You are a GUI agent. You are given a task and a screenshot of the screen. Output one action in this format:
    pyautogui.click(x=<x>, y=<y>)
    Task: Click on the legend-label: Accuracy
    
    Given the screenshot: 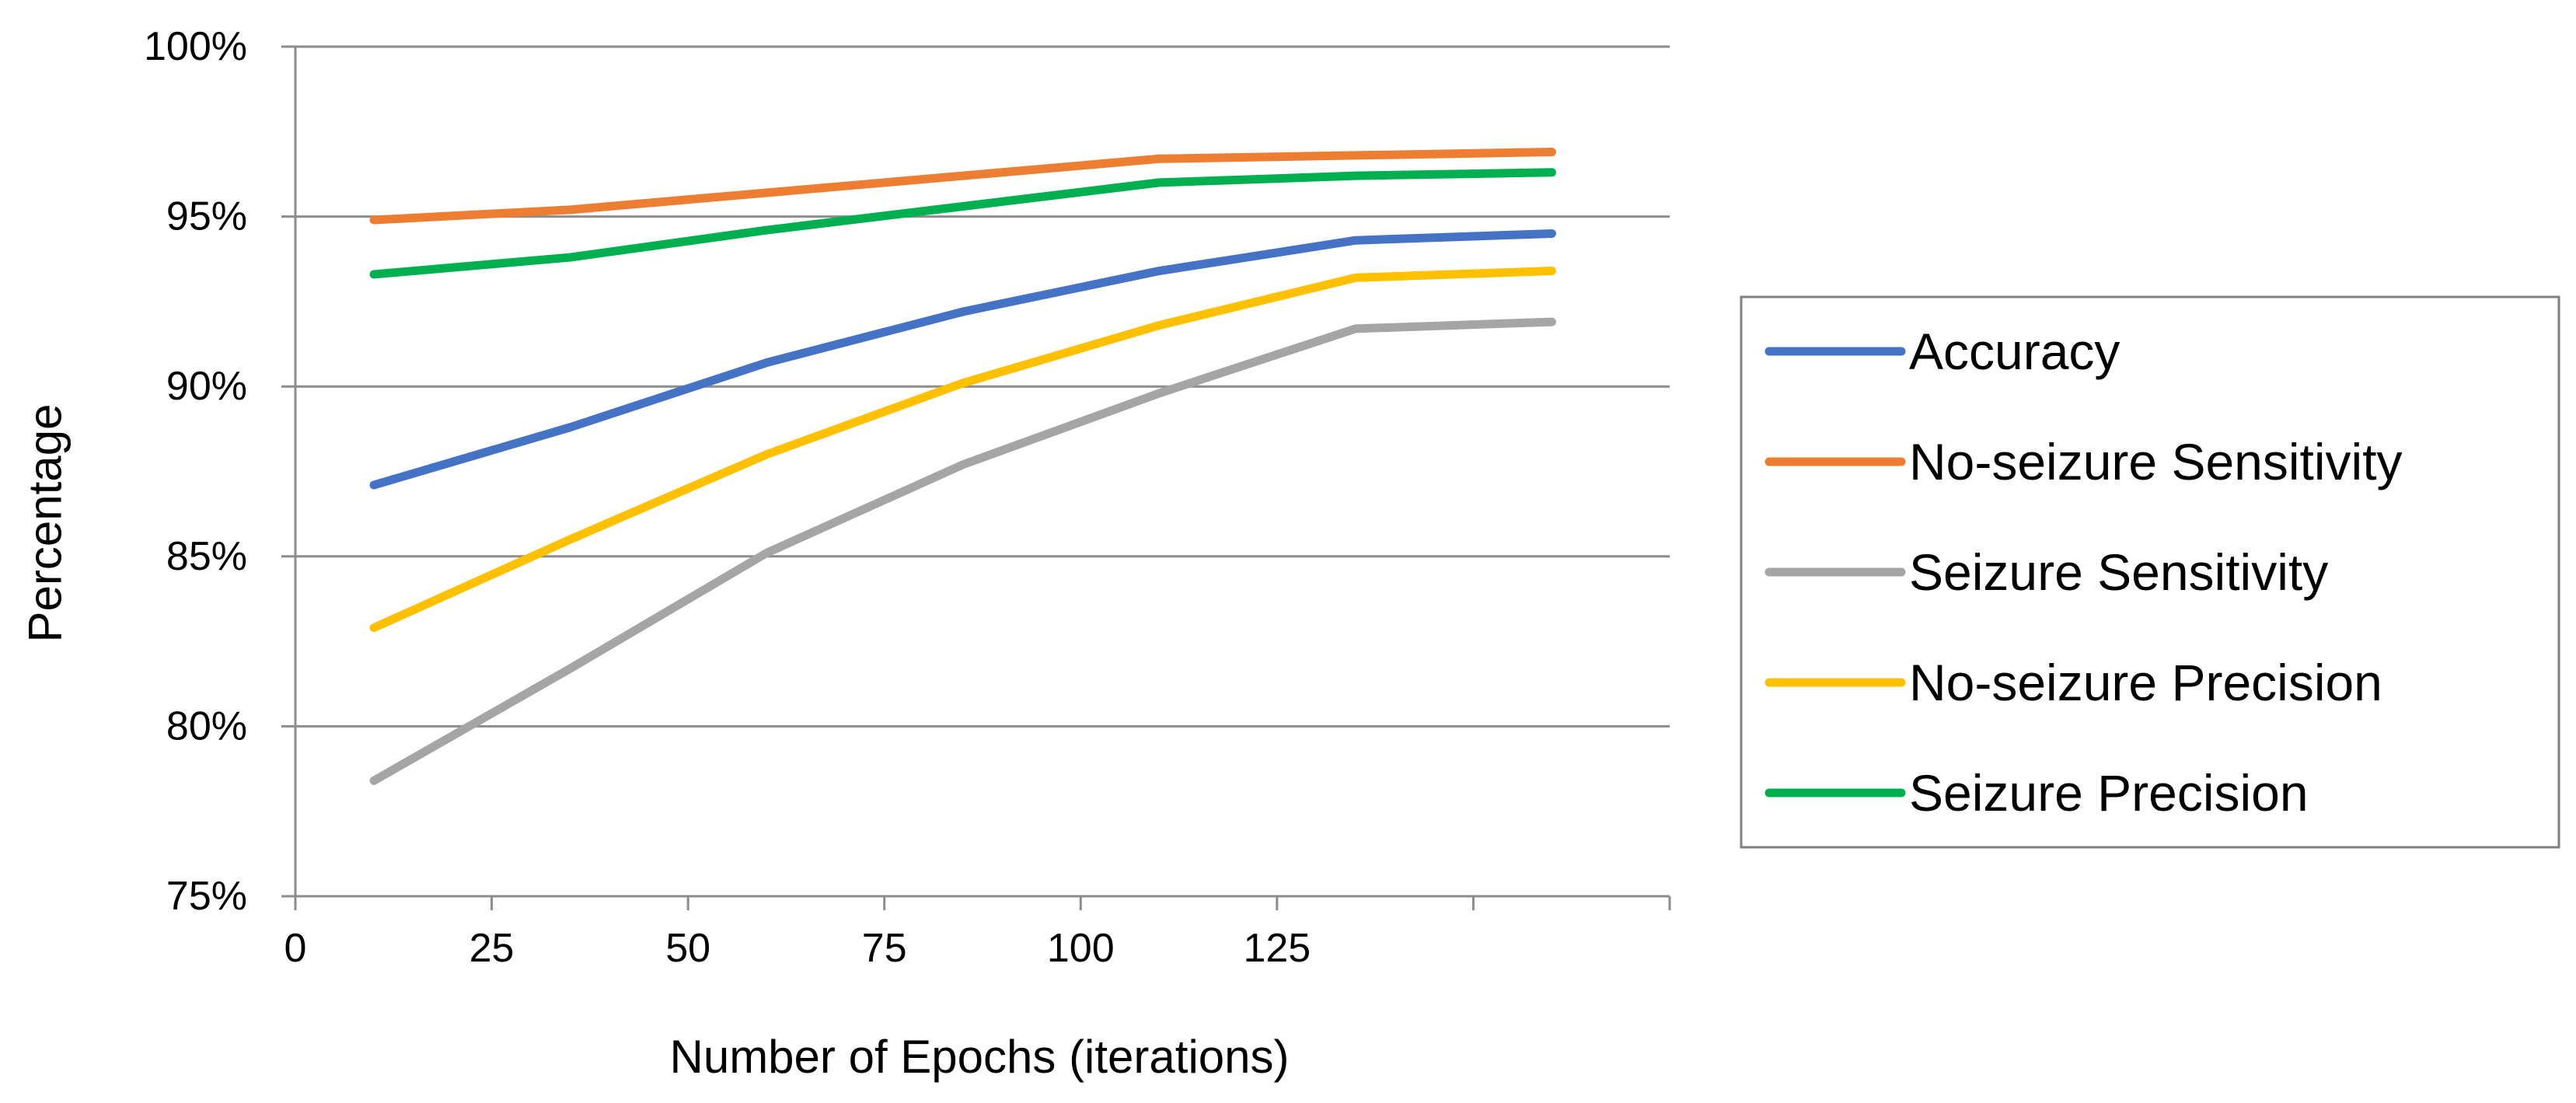 What is the action you would take?
    pyautogui.click(x=2015, y=351)
    